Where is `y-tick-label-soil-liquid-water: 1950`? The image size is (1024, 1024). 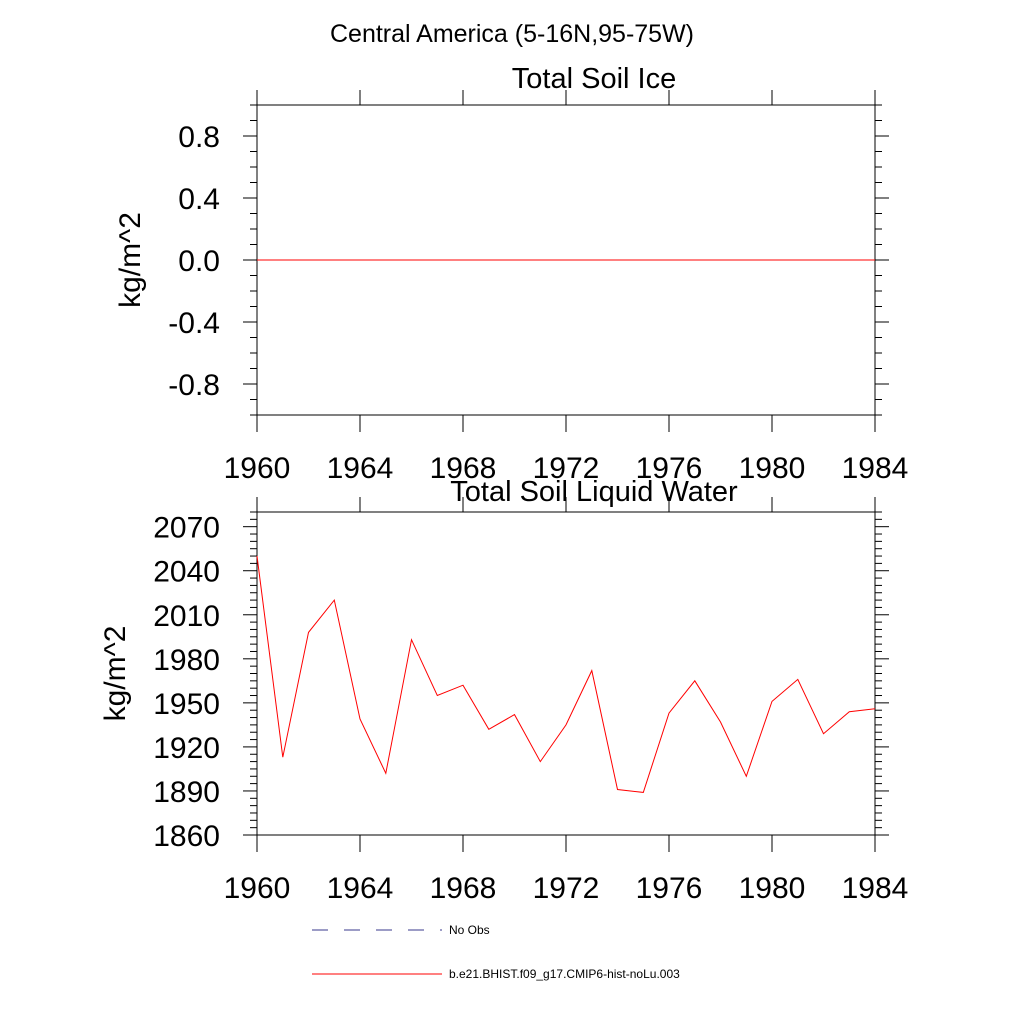 y-tick-label-soil-liquid-water: 1950 is located at coordinates (186, 704).